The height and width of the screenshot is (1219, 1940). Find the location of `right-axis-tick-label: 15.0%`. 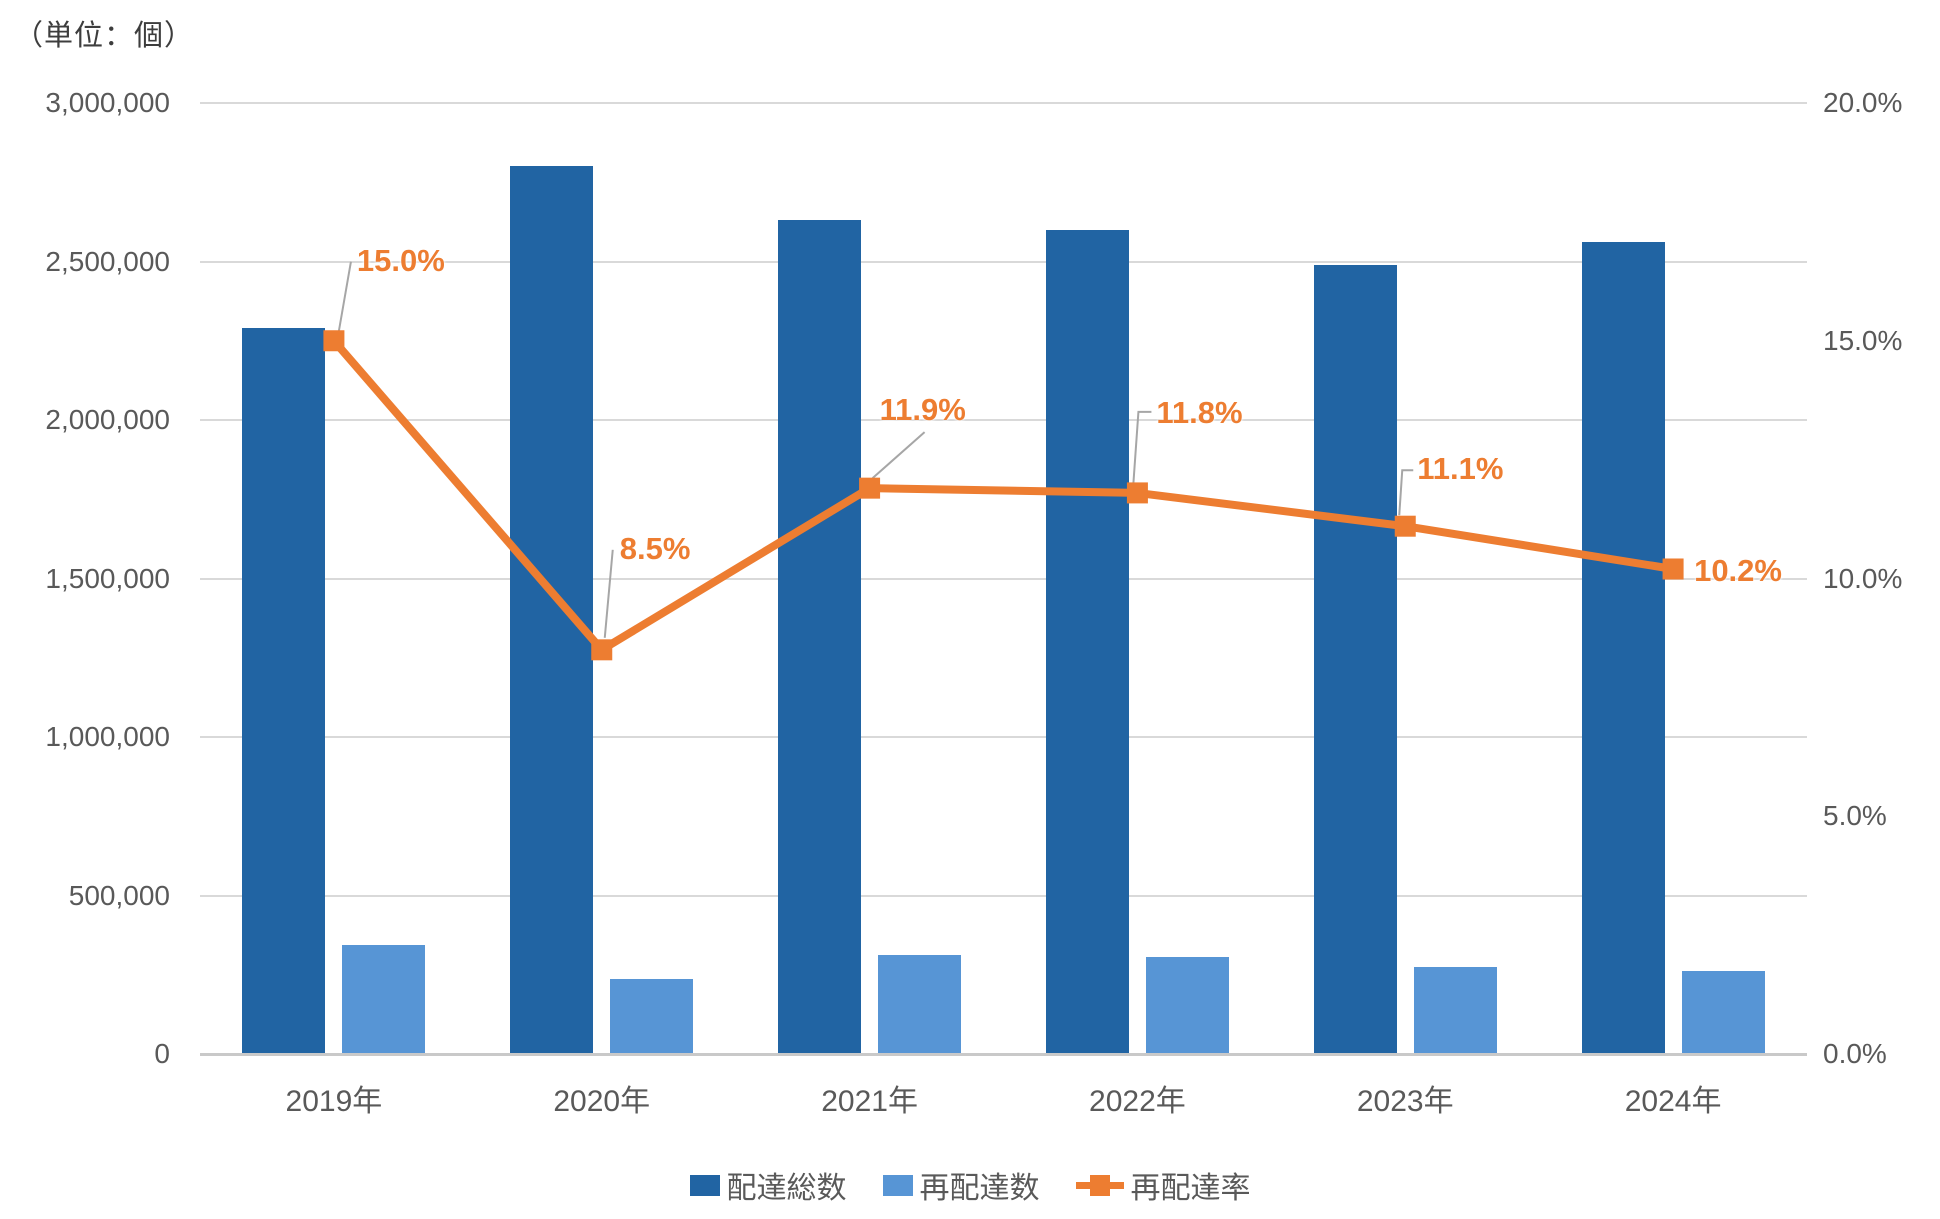

right-axis-tick-label: 15.0% is located at coordinates (1863, 340).